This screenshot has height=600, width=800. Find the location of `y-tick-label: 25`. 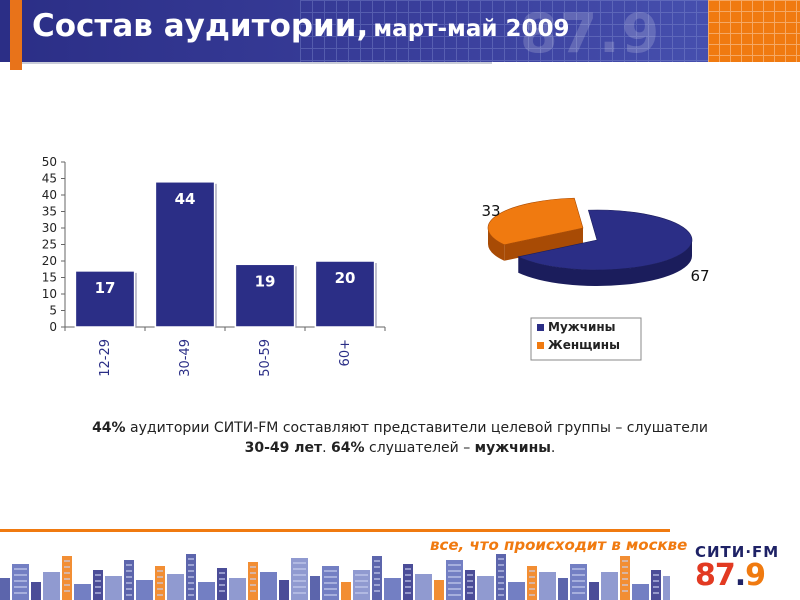

y-tick-label: 25 is located at coordinates (49, 245).